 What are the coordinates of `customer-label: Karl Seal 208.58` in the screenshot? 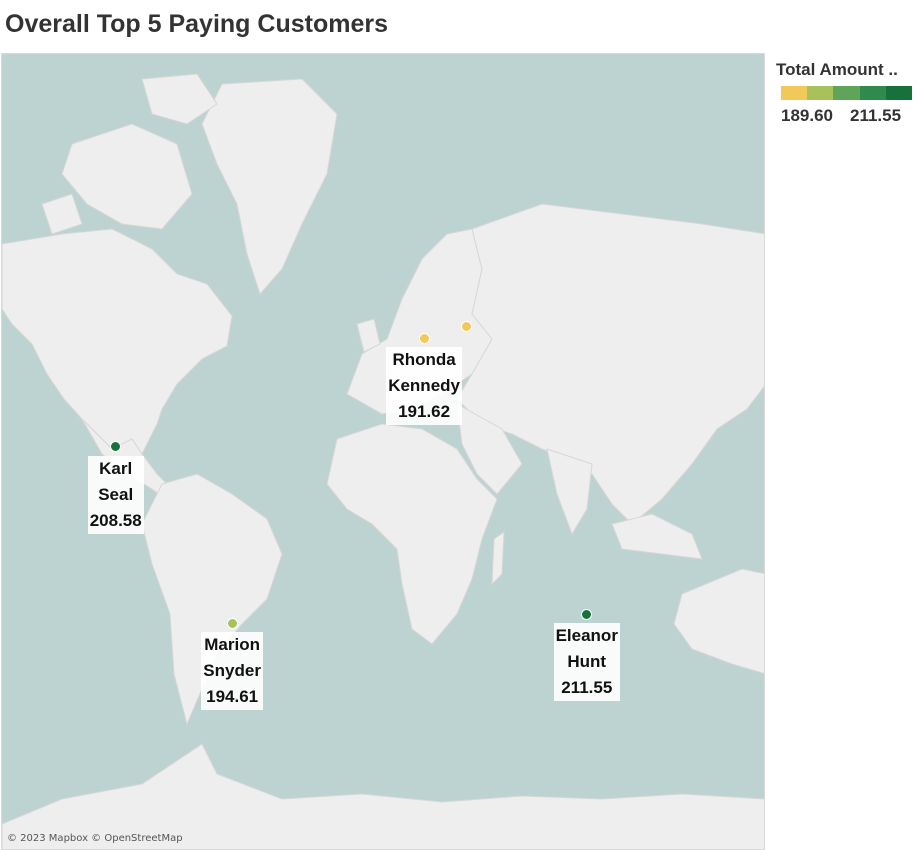 It's located at (115, 494).